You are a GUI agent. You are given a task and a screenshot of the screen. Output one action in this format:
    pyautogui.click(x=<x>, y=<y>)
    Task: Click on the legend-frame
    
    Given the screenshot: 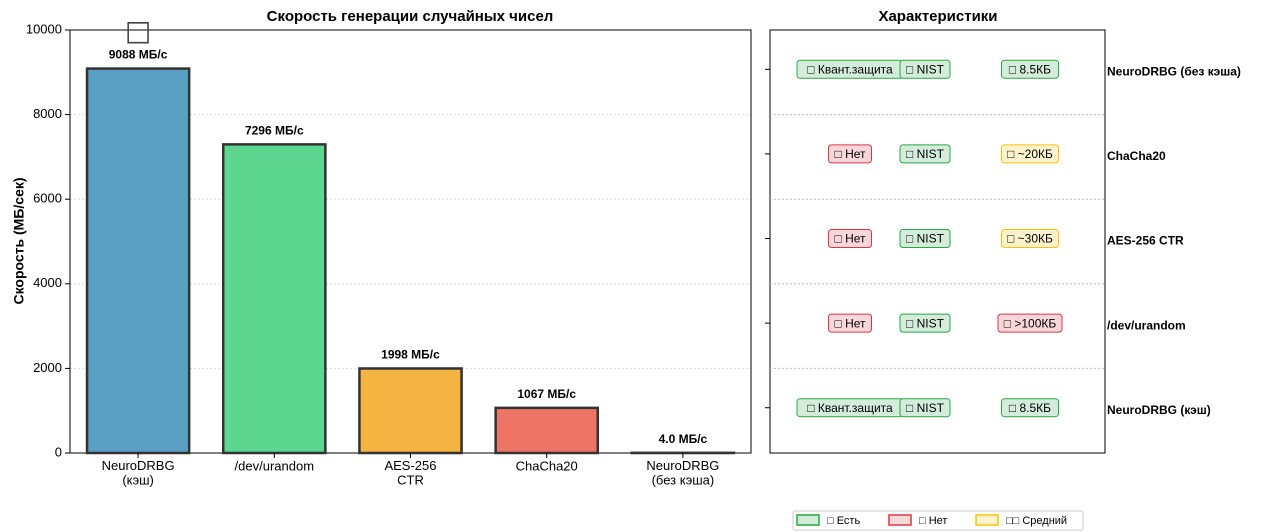 What is the action you would take?
    pyautogui.click(x=938, y=520)
    